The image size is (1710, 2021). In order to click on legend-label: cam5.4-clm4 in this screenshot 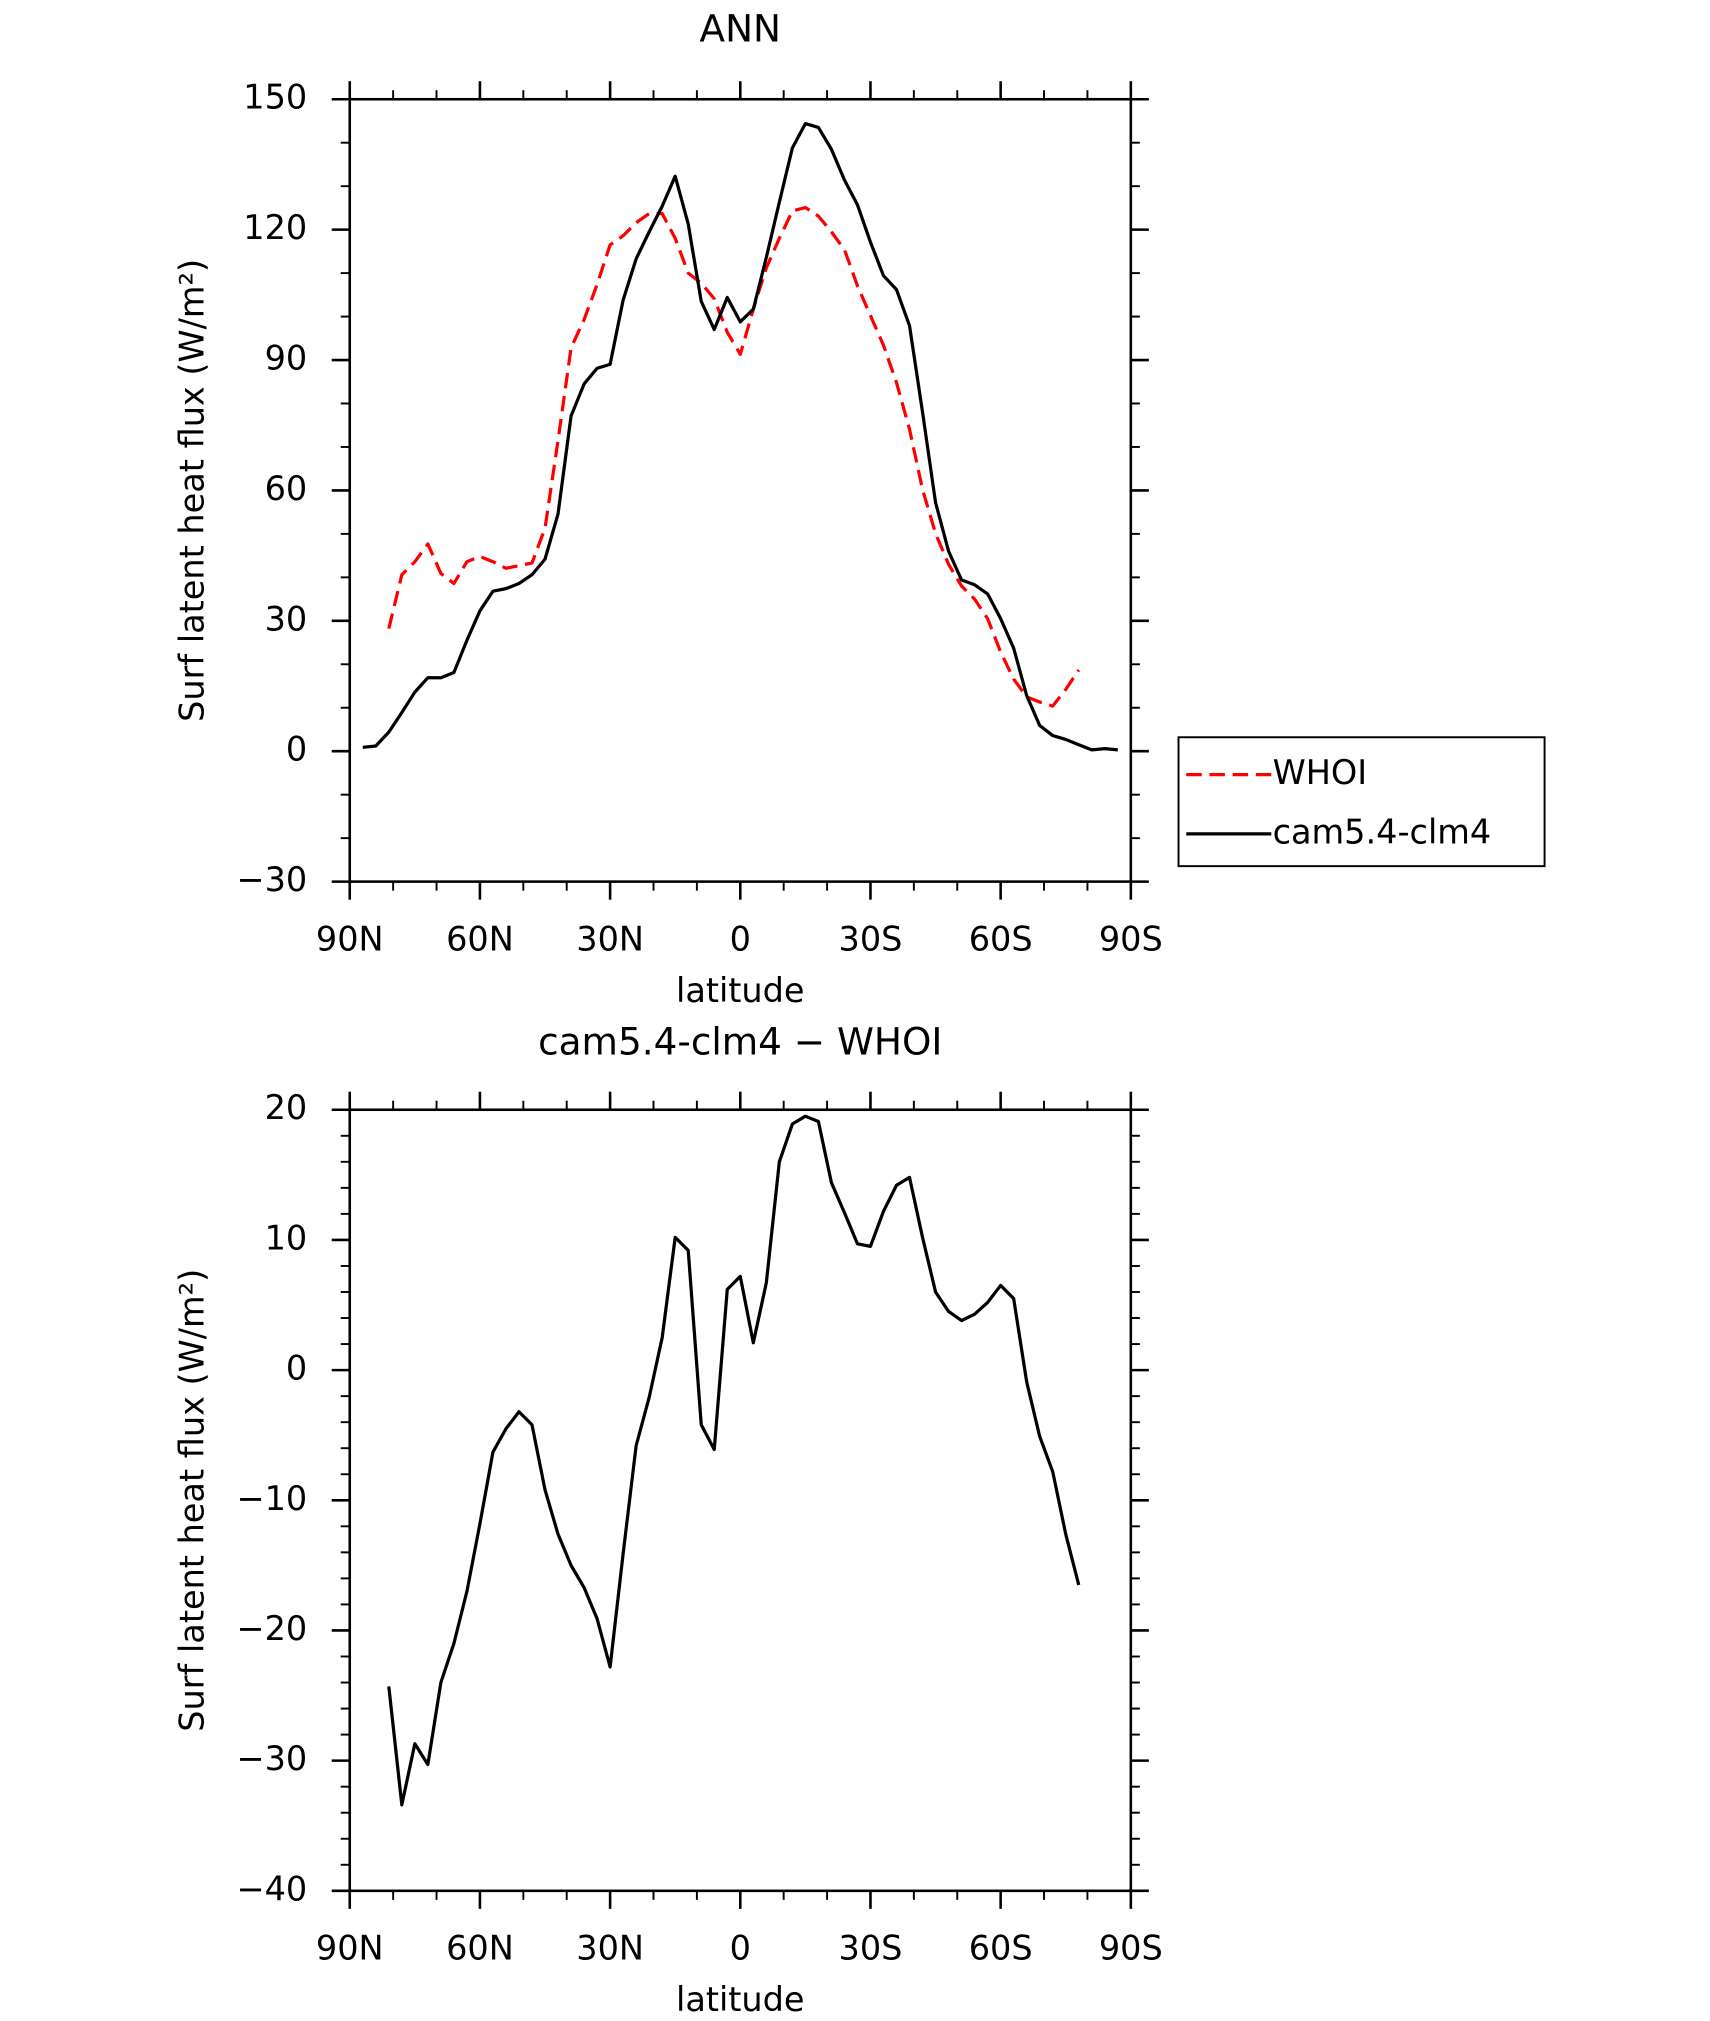, I will do `click(1382, 831)`.